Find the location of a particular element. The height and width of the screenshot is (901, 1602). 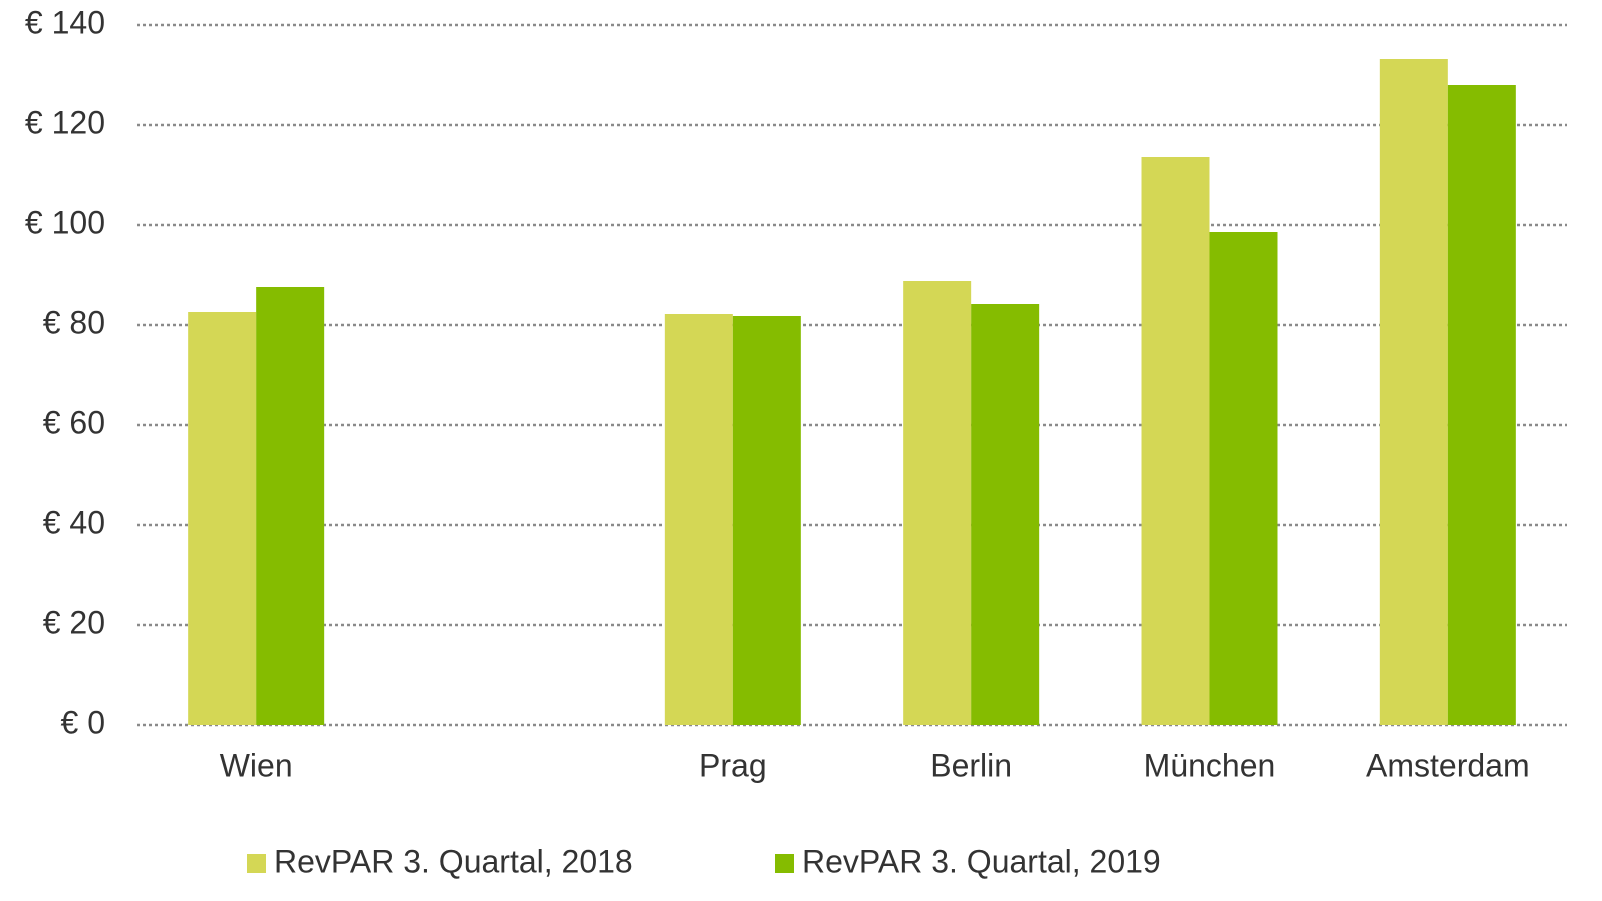

y-tick-label: € 40 is located at coordinates (74, 522).